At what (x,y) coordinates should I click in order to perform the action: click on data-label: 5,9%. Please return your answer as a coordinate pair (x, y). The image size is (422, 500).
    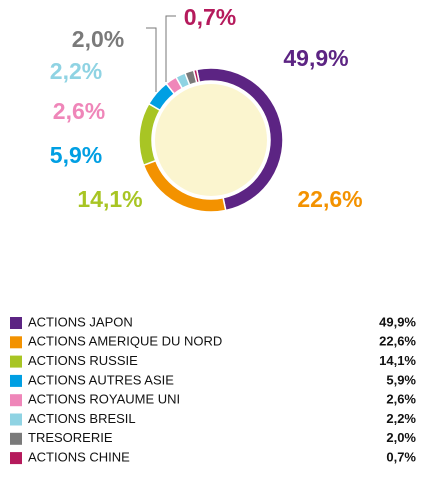
    Looking at the image, I should click on (76, 155).